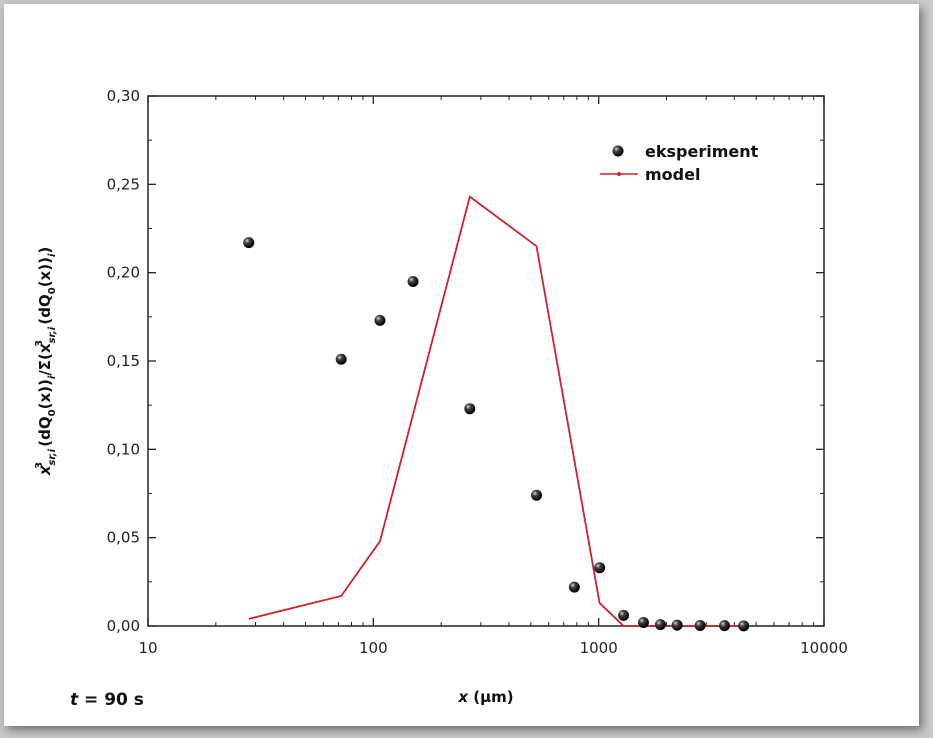 This screenshot has height=738, width=933. Describe the element at coordinates (824, 648) in the screenshot. I see `x-tick-label: 10000` at that location.